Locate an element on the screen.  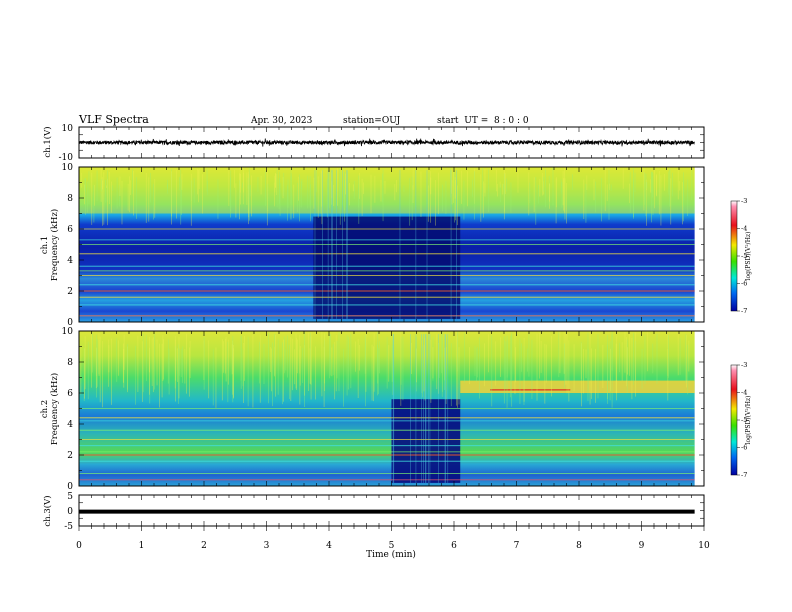
time-tick-label: 1 is located at coordinates (142, 546).